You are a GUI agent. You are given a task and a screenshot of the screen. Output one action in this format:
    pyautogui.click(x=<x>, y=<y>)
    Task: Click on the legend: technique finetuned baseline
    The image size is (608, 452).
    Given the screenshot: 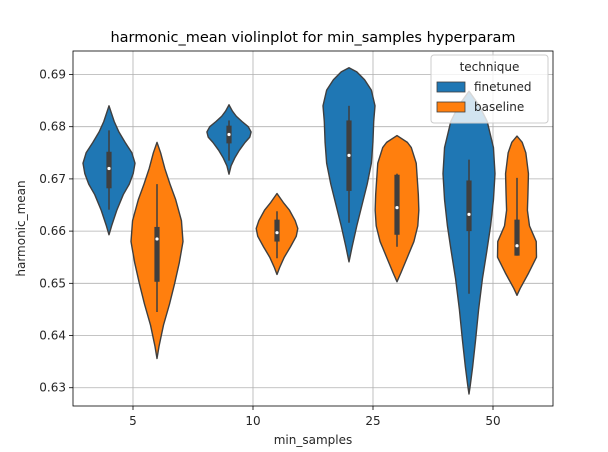 What is the action you would take?
    pyautogui.click(x=489, y=89)
    